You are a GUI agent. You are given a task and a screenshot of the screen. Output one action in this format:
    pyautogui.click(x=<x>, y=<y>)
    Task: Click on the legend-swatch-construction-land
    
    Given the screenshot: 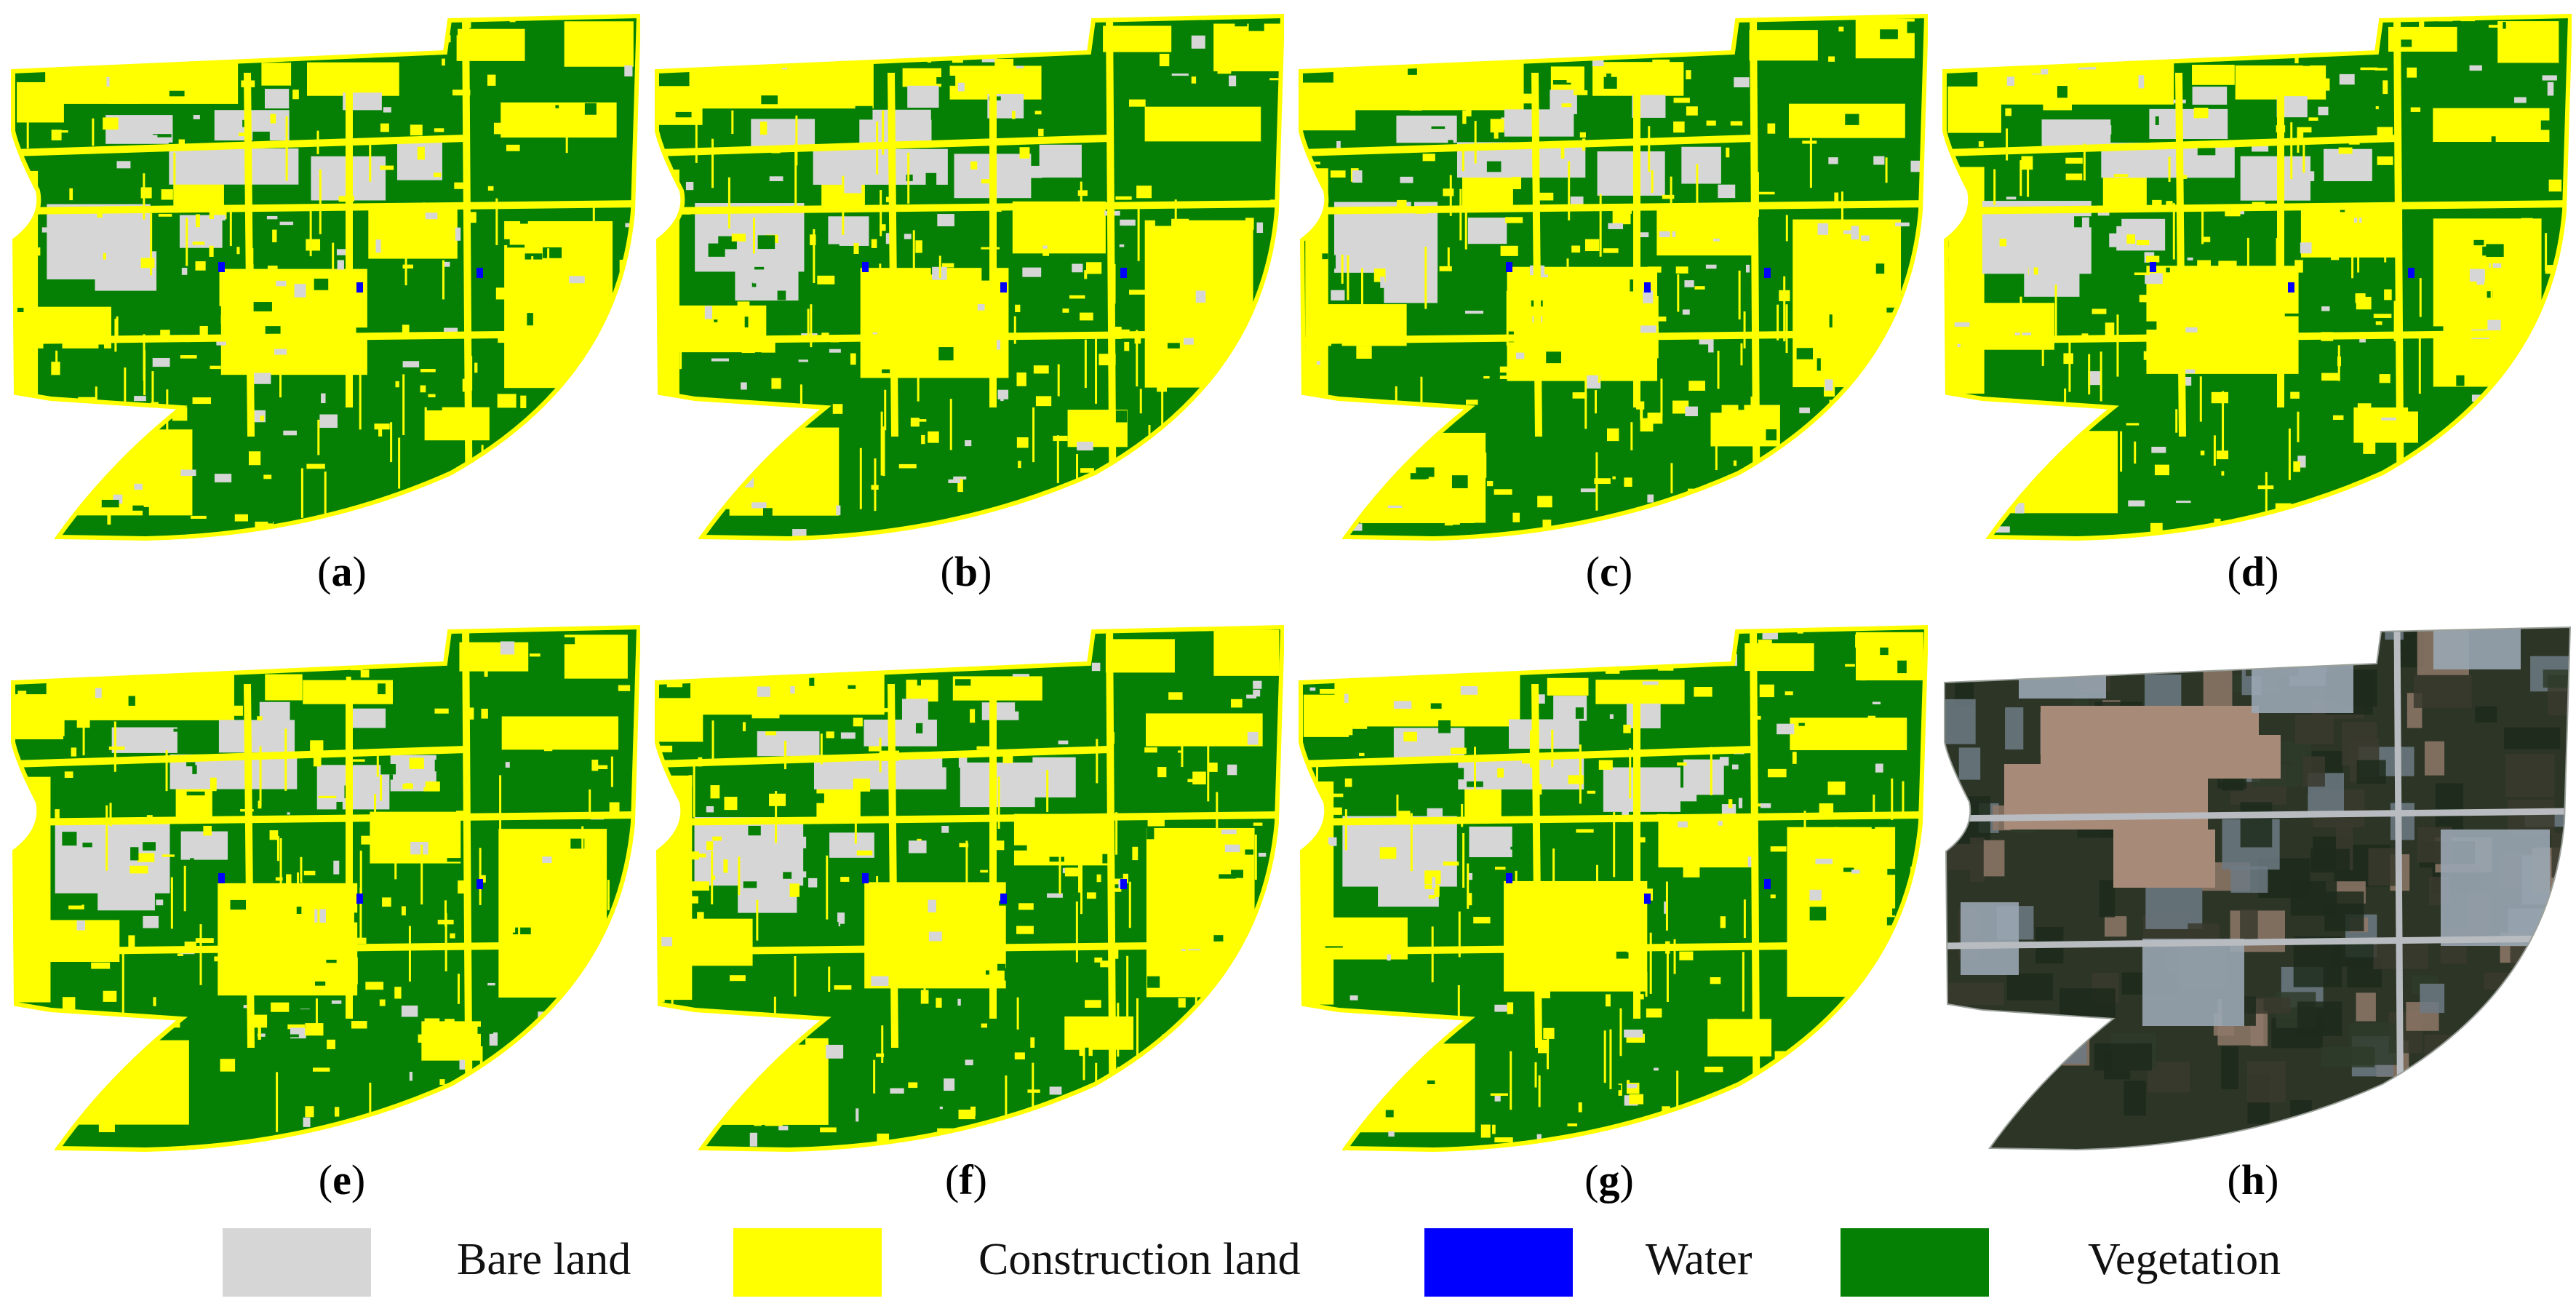 What is the action you would take?
    pyautogui.click(x=807, y=1262)
    